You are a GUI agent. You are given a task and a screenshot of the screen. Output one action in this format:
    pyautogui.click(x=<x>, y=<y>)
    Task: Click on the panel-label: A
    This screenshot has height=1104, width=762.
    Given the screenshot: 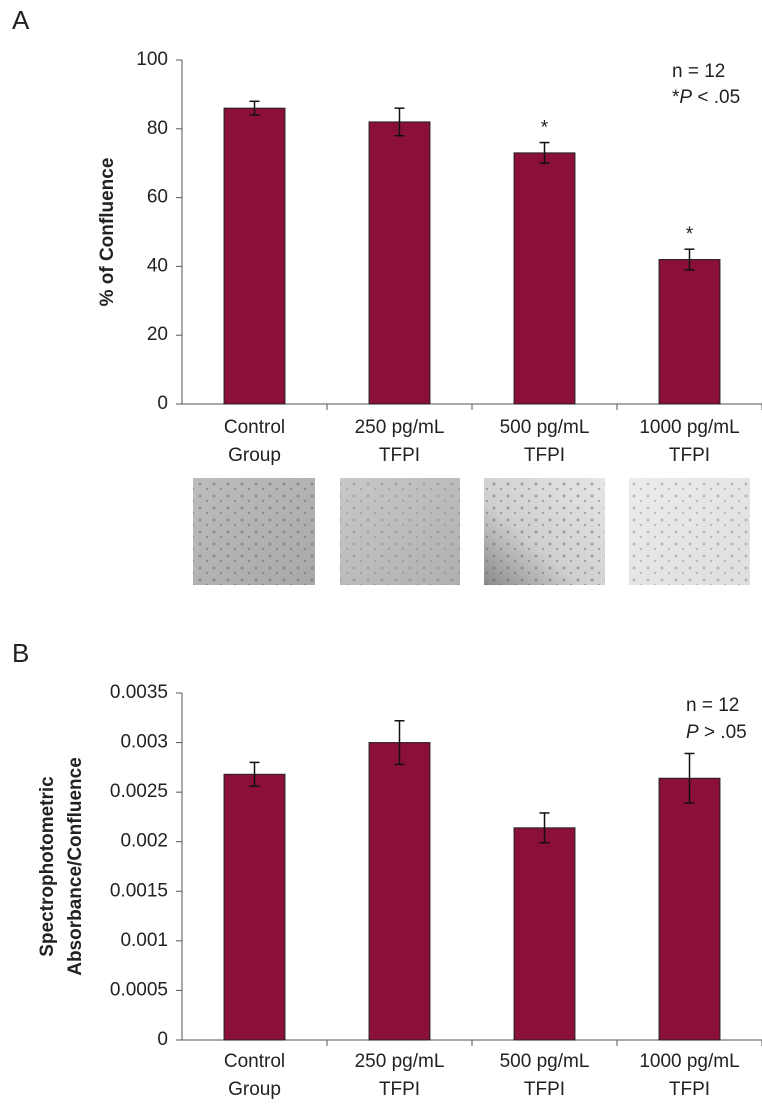 What is the action you would take?
    pyautogui.click(x=21, y=20)
    